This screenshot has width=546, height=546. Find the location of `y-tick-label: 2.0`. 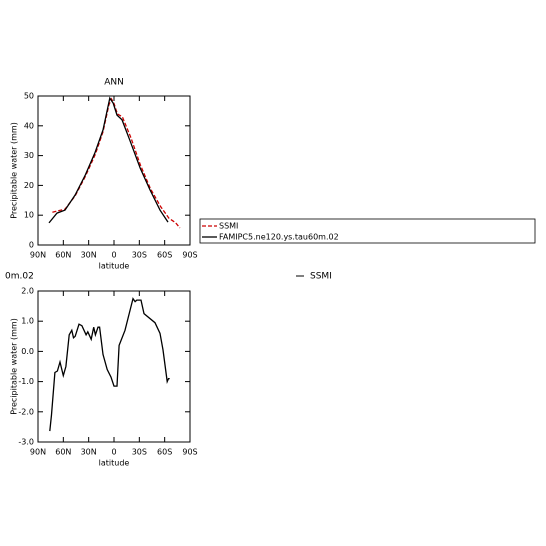

y-tick-label: 2.0 is located at coordinates (27, 291).